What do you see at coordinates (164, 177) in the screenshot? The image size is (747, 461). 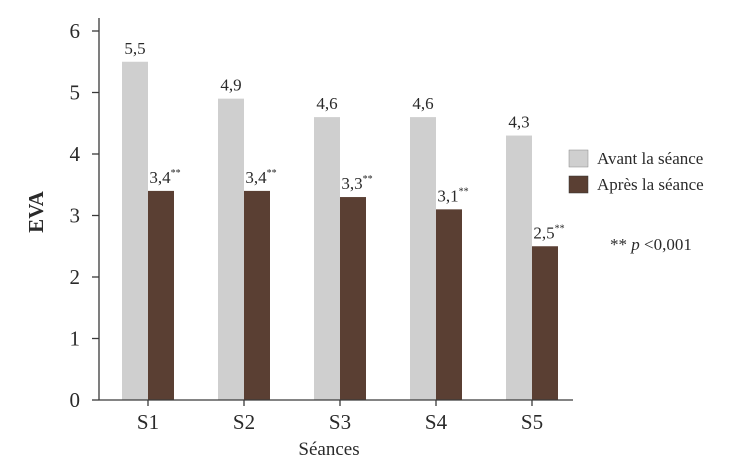 I see `data-label-apres-s1: 3,4**` at bounding box center [164, 177].